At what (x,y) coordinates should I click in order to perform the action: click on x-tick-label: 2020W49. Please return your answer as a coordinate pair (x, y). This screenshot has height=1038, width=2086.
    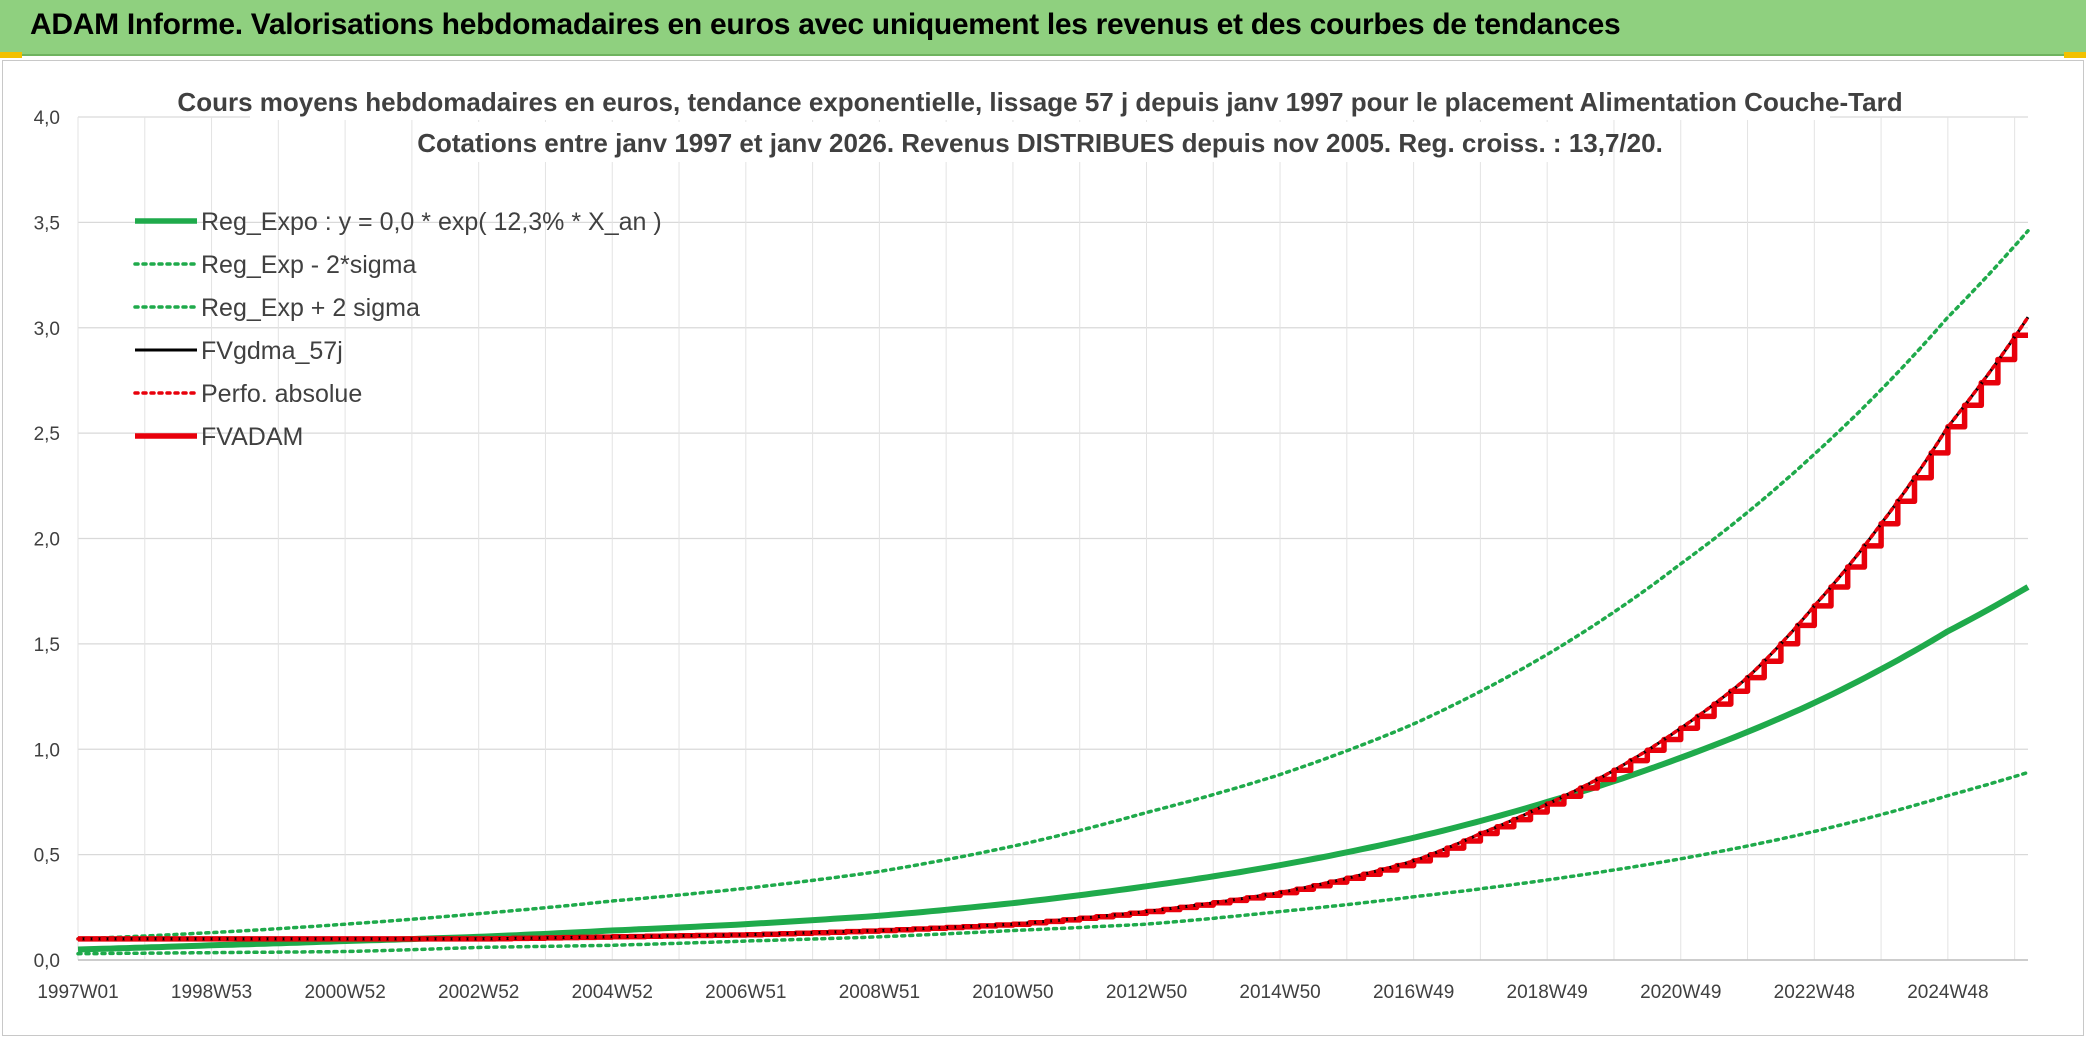
    Looking at the image, I should click on (1680, 992).